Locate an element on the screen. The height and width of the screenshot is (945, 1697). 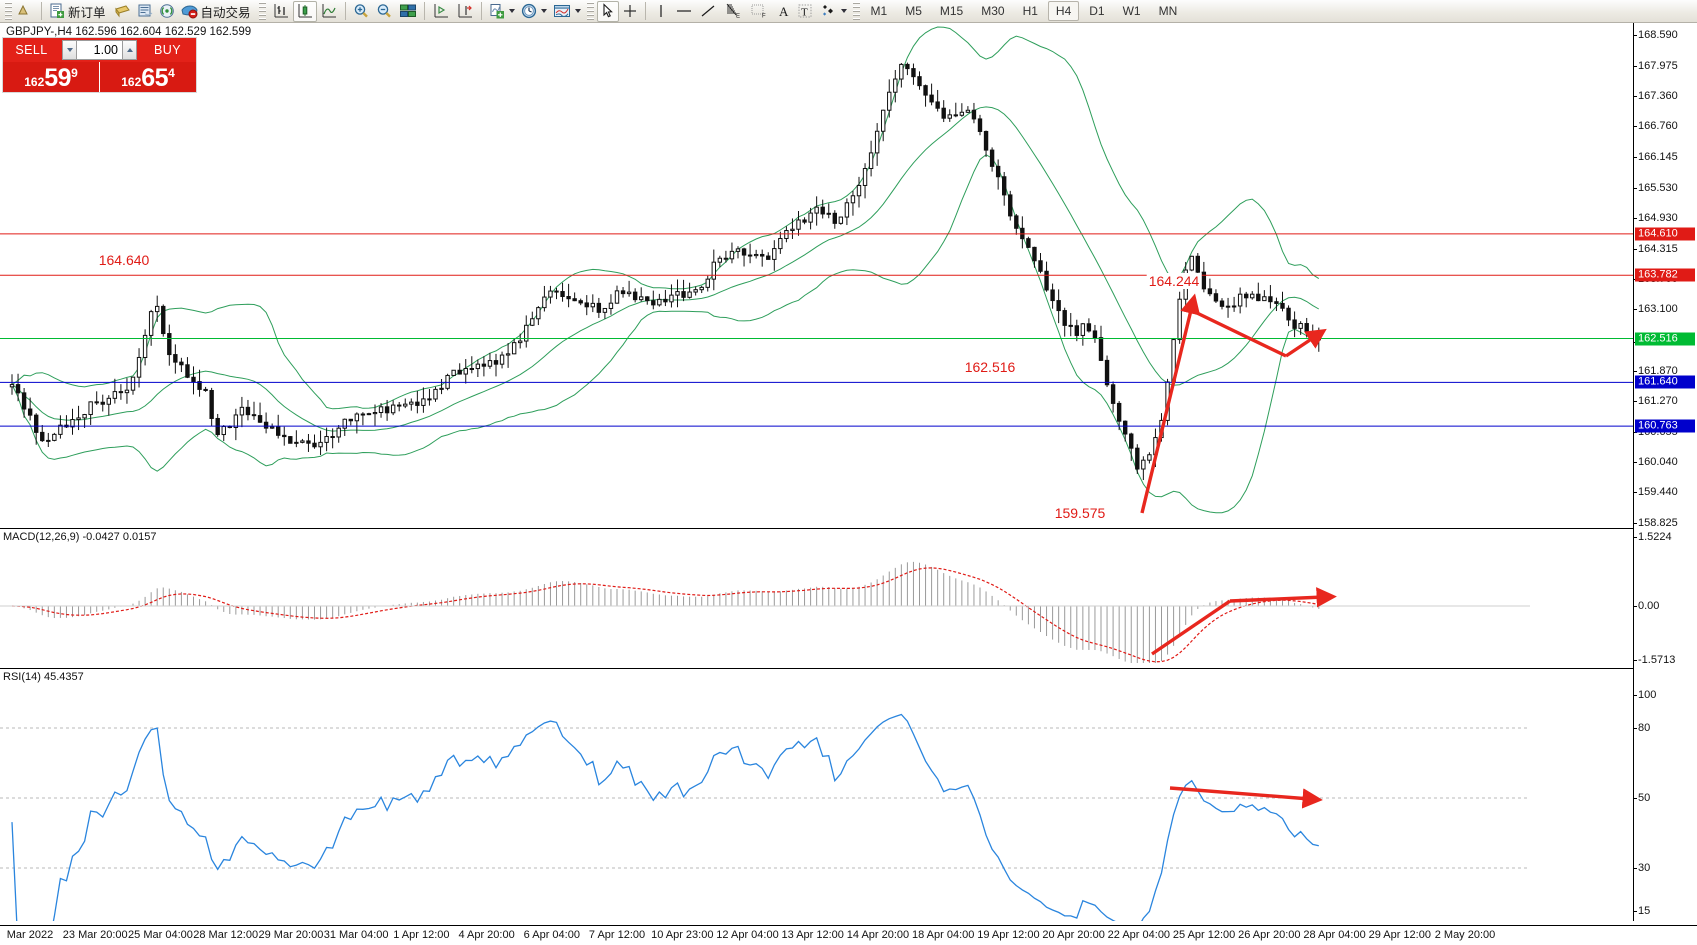
timeframe-m15: M15 is located at coordinates (951, 11).